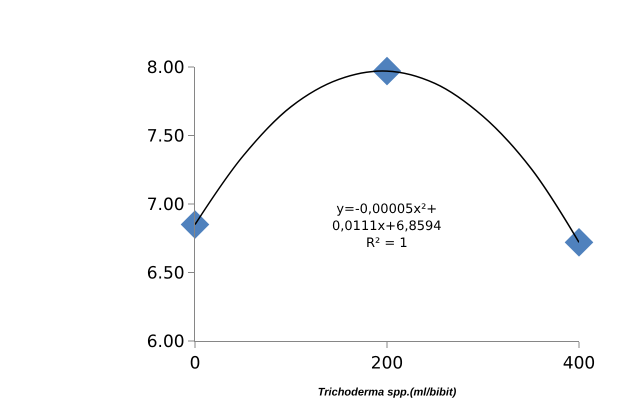 This screenshot has height=416, width=639. What do you see at coordinates (165, 136) in the screenshot?
I see `y-tick-label: 7.50` at bounding box center [165, 136].